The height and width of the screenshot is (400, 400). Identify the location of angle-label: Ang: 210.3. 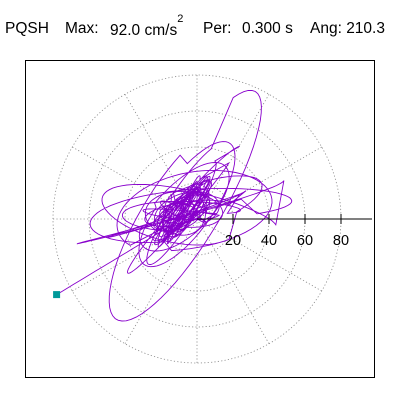
(347, 28).